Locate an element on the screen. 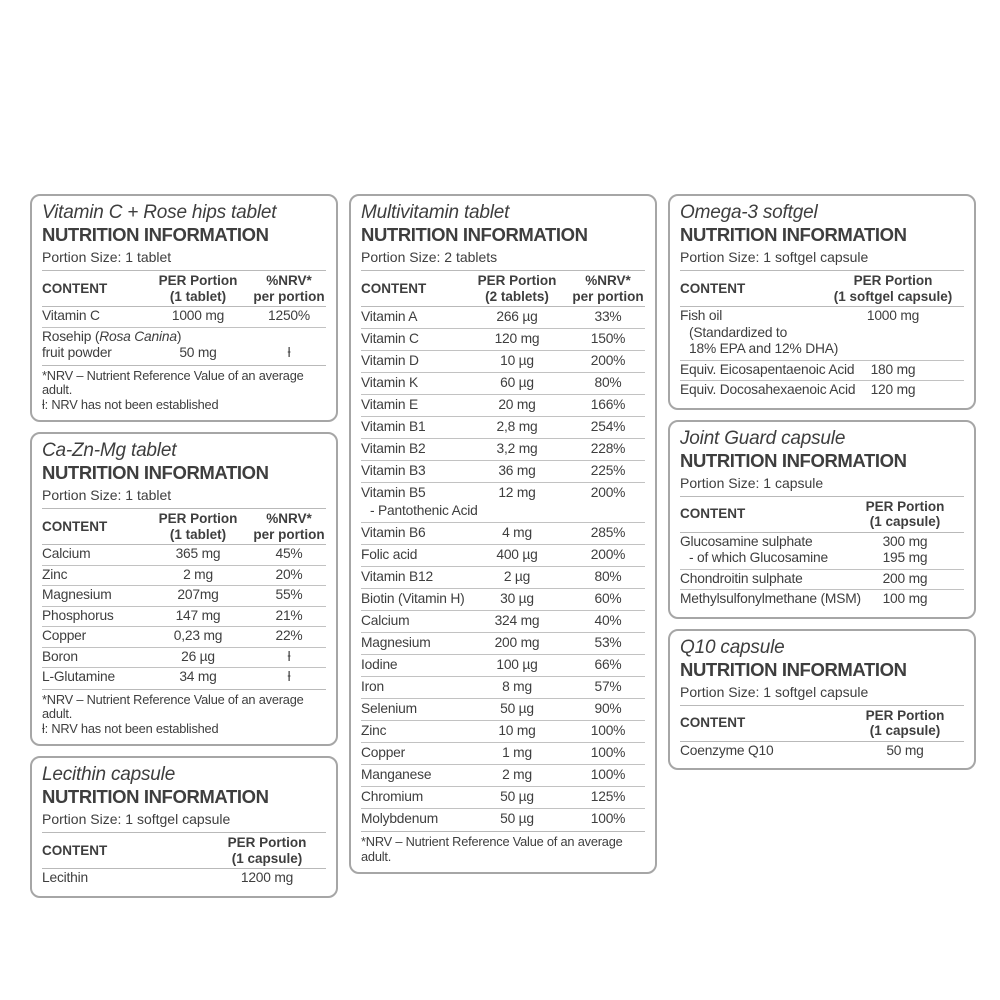 The image size is (1000, 1000). table-row: Manganese 2 mg 100% is located at coordinates (503, 775).